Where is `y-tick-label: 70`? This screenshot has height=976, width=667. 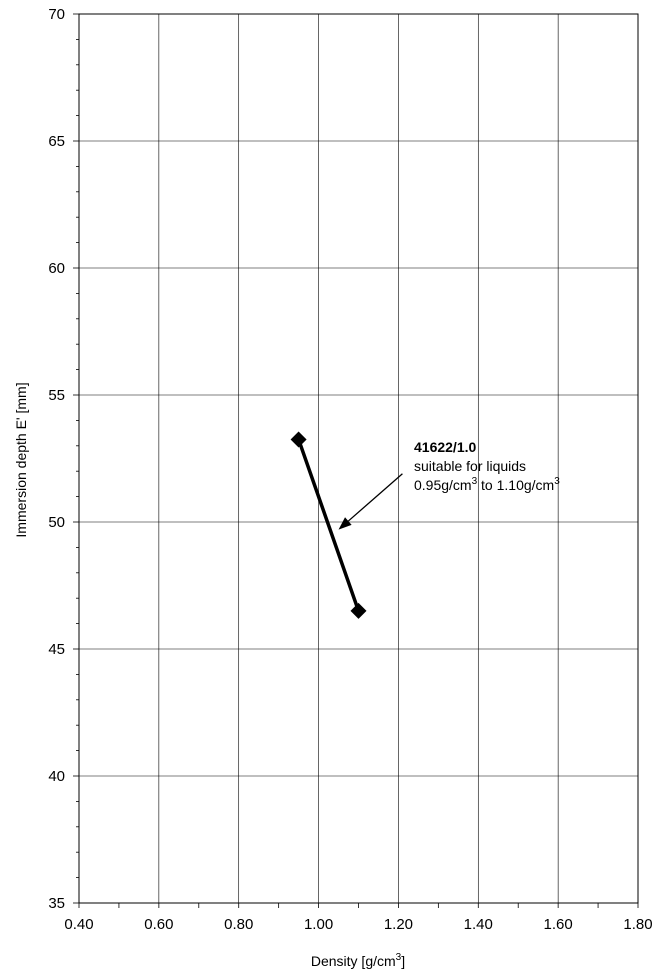
y-tick-label: 70 is located at coordinates (56, 14).